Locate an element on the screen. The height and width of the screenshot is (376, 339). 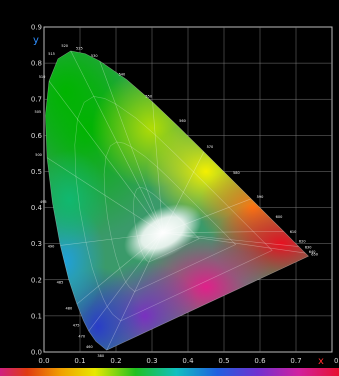
wavelength-label: 515 is located at coordinates (51, 54).